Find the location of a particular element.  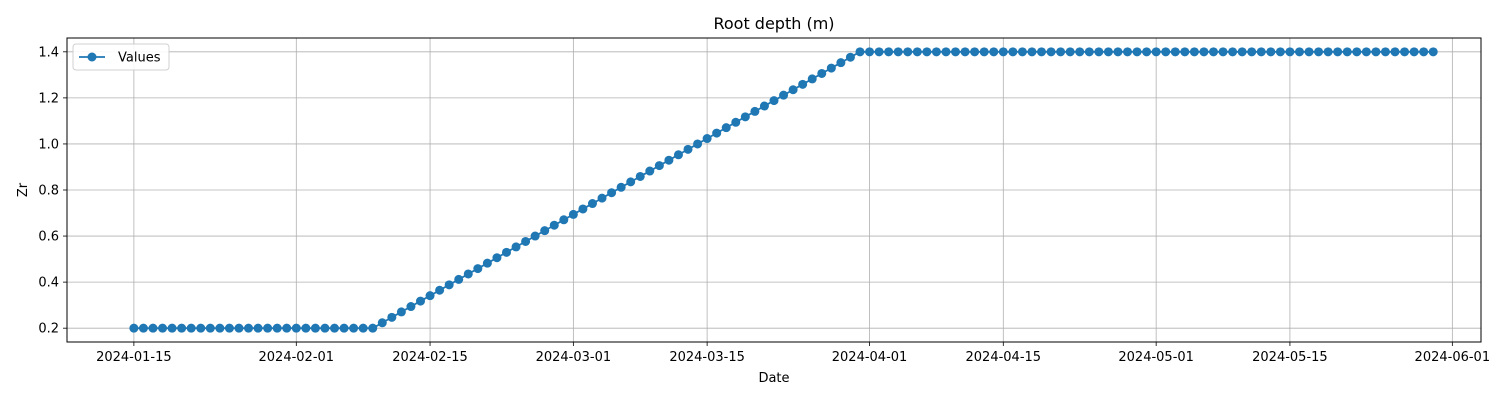

y-tick-label: 1.2 is located at coordinates (48, 98).